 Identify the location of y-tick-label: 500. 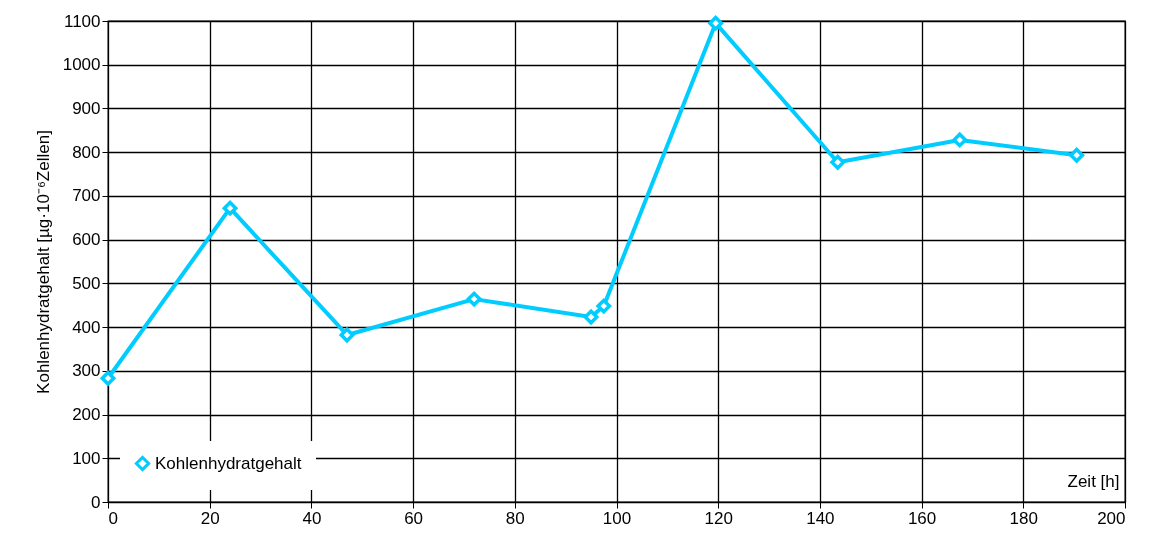
(86, 283).